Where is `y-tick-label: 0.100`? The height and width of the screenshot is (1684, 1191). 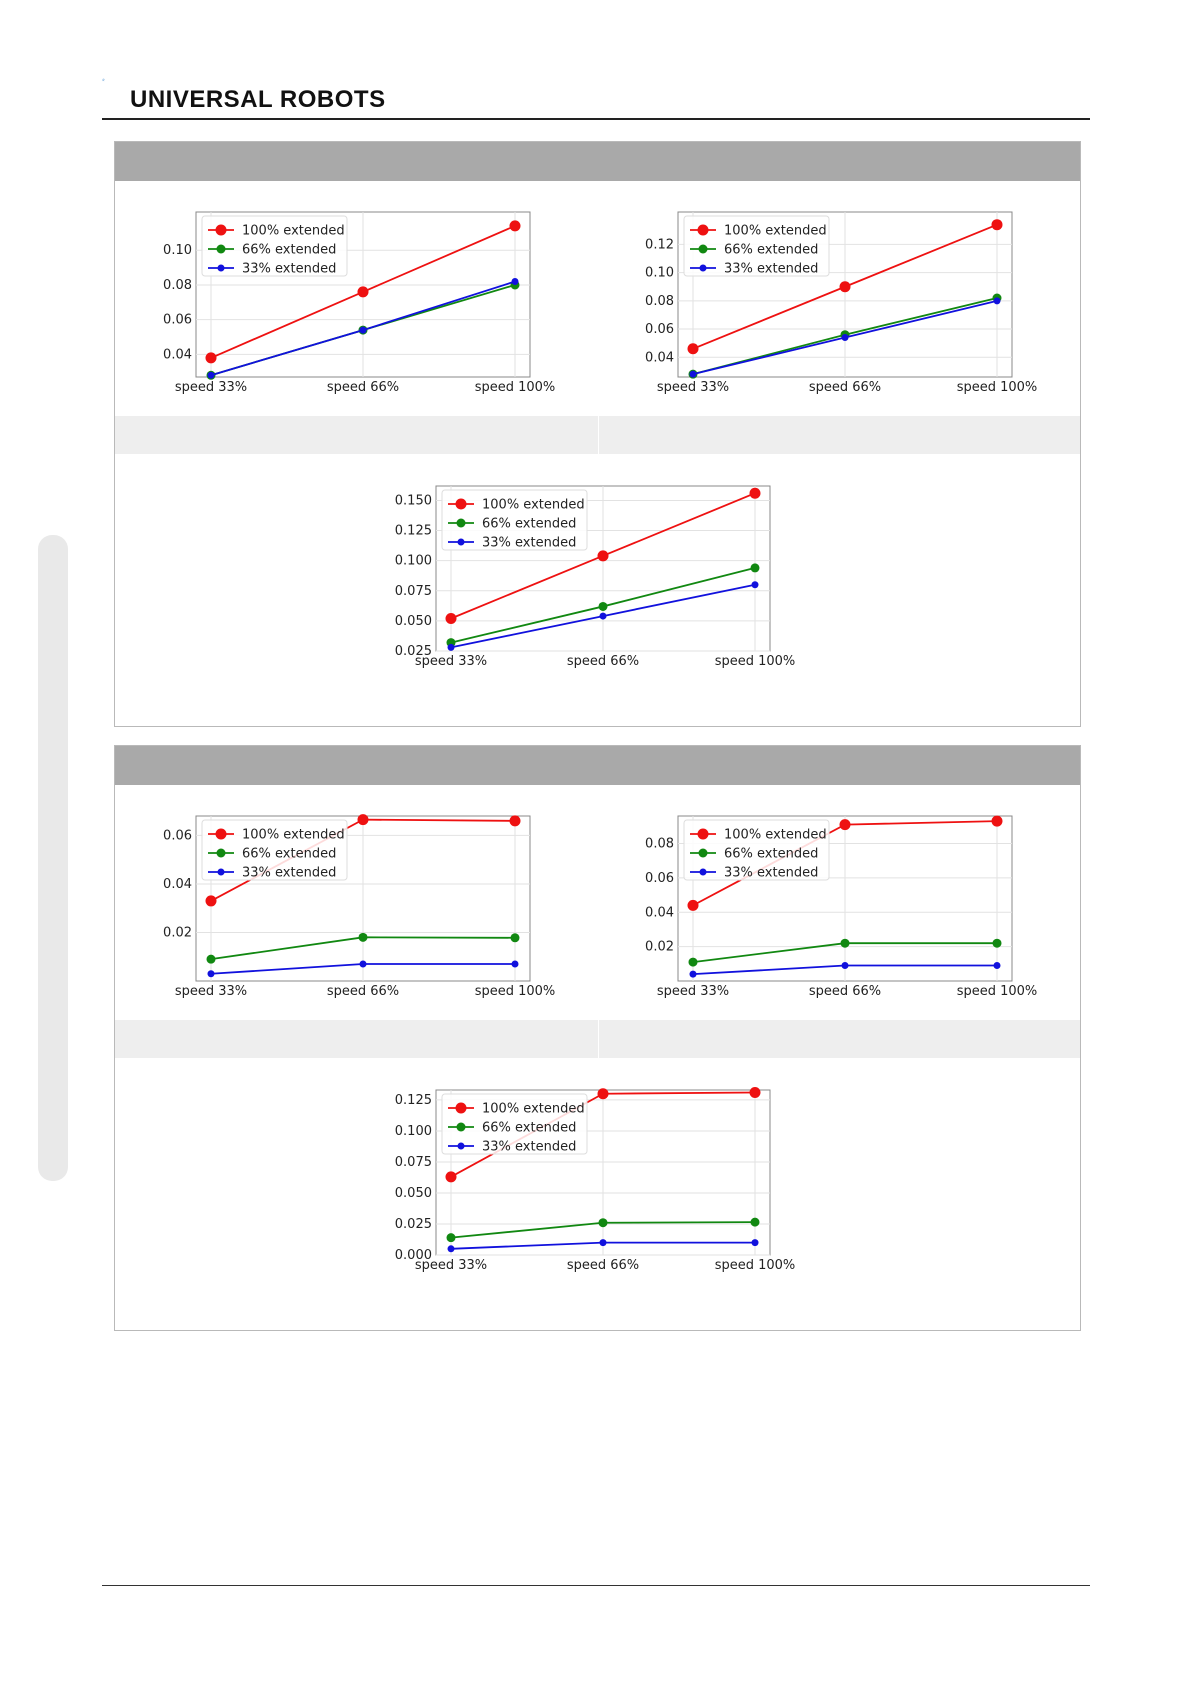 y-tick-label: 0.100 is located at coordinates (413, 561).